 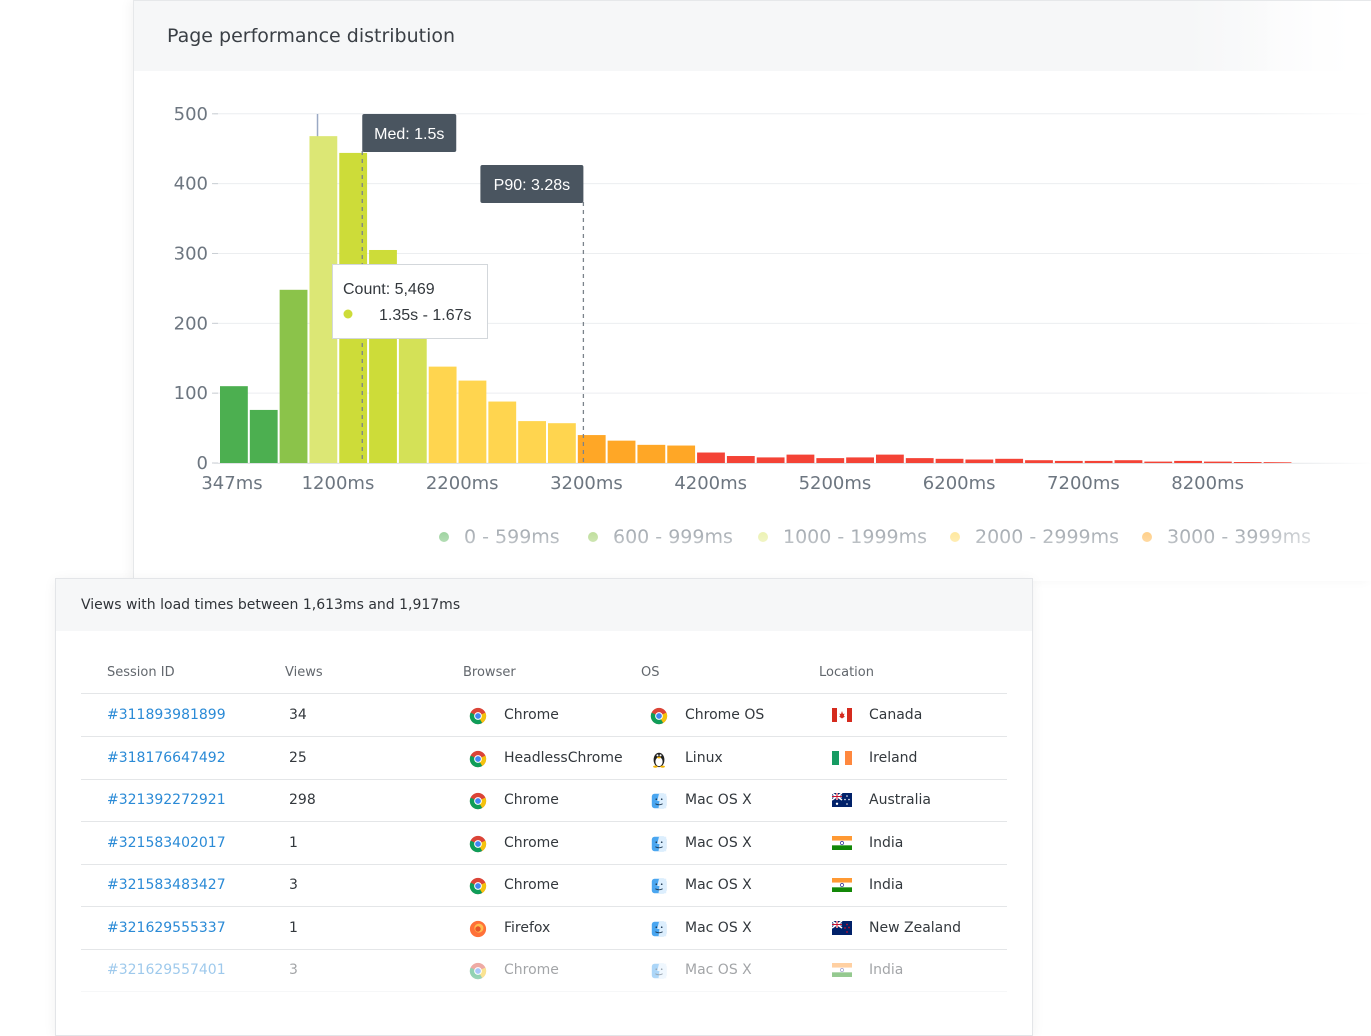 What do you see at coordinates (141, 672) in the screenshot?
I see `column-header-session-id: Session ID` at bounding box center [141, 672].